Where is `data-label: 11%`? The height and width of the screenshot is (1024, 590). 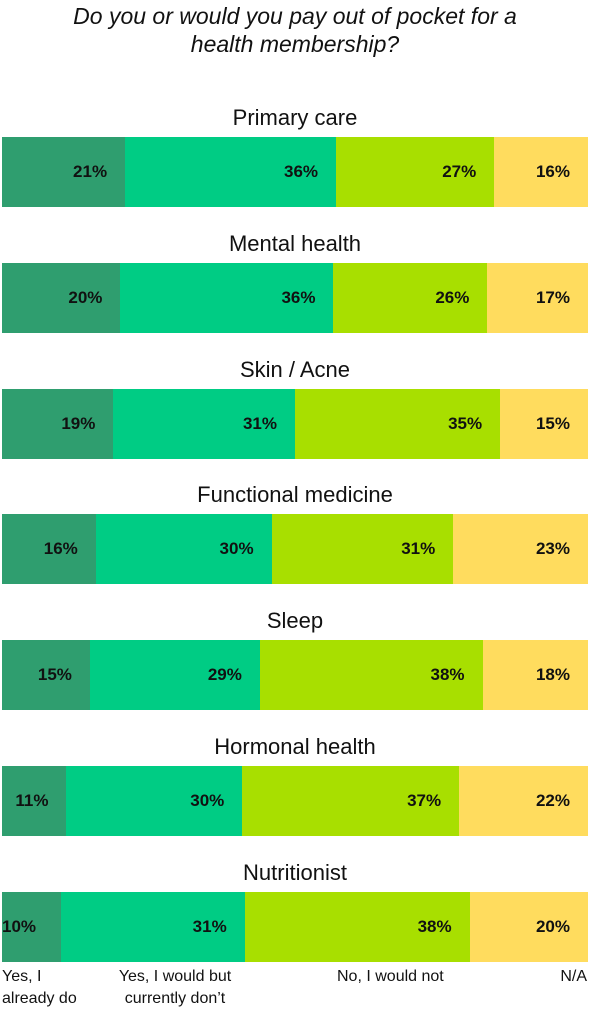
data-label: 11% is located at coordinates (32, 800).